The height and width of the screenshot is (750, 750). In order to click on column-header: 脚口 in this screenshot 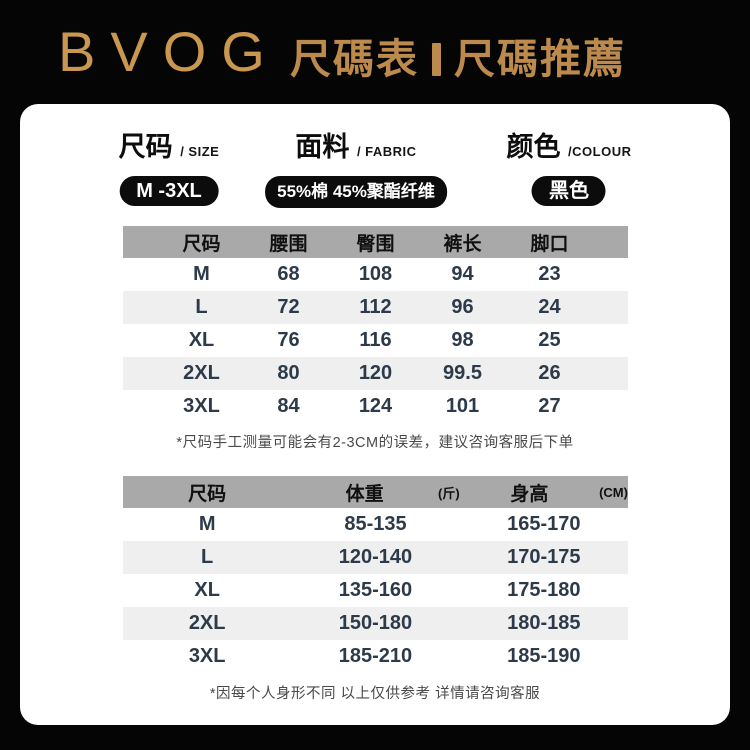, I will do `click(549, 244)`.